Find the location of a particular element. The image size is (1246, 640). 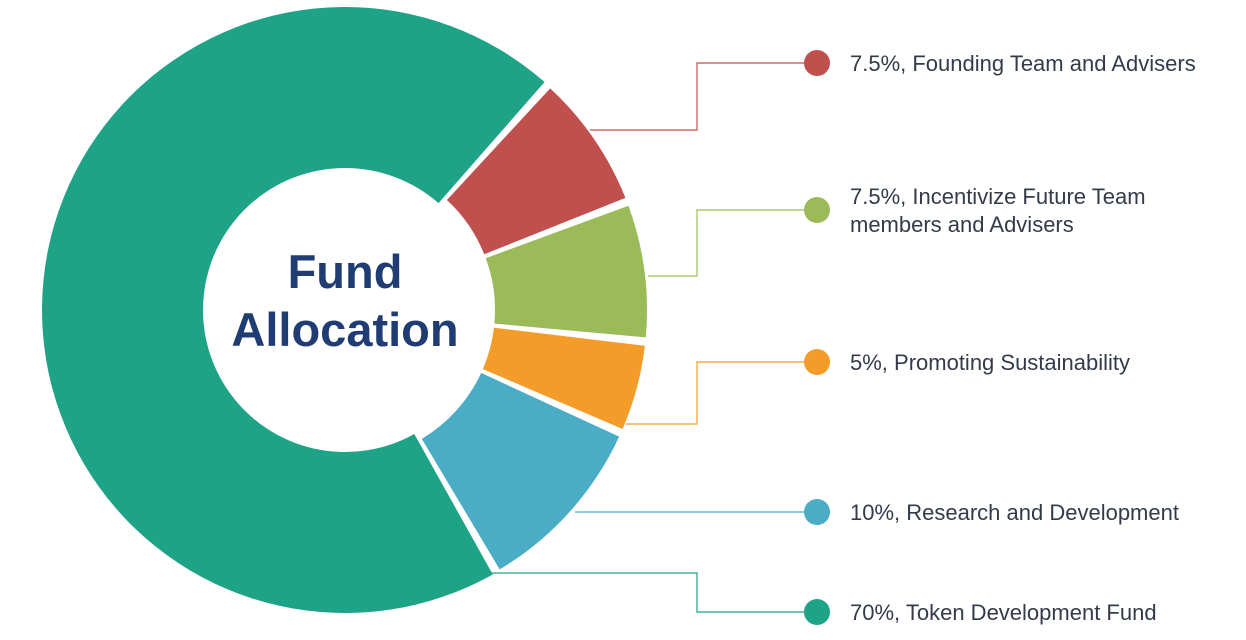

chart-title: Fund Allocation is located at coordinates (344, 300).